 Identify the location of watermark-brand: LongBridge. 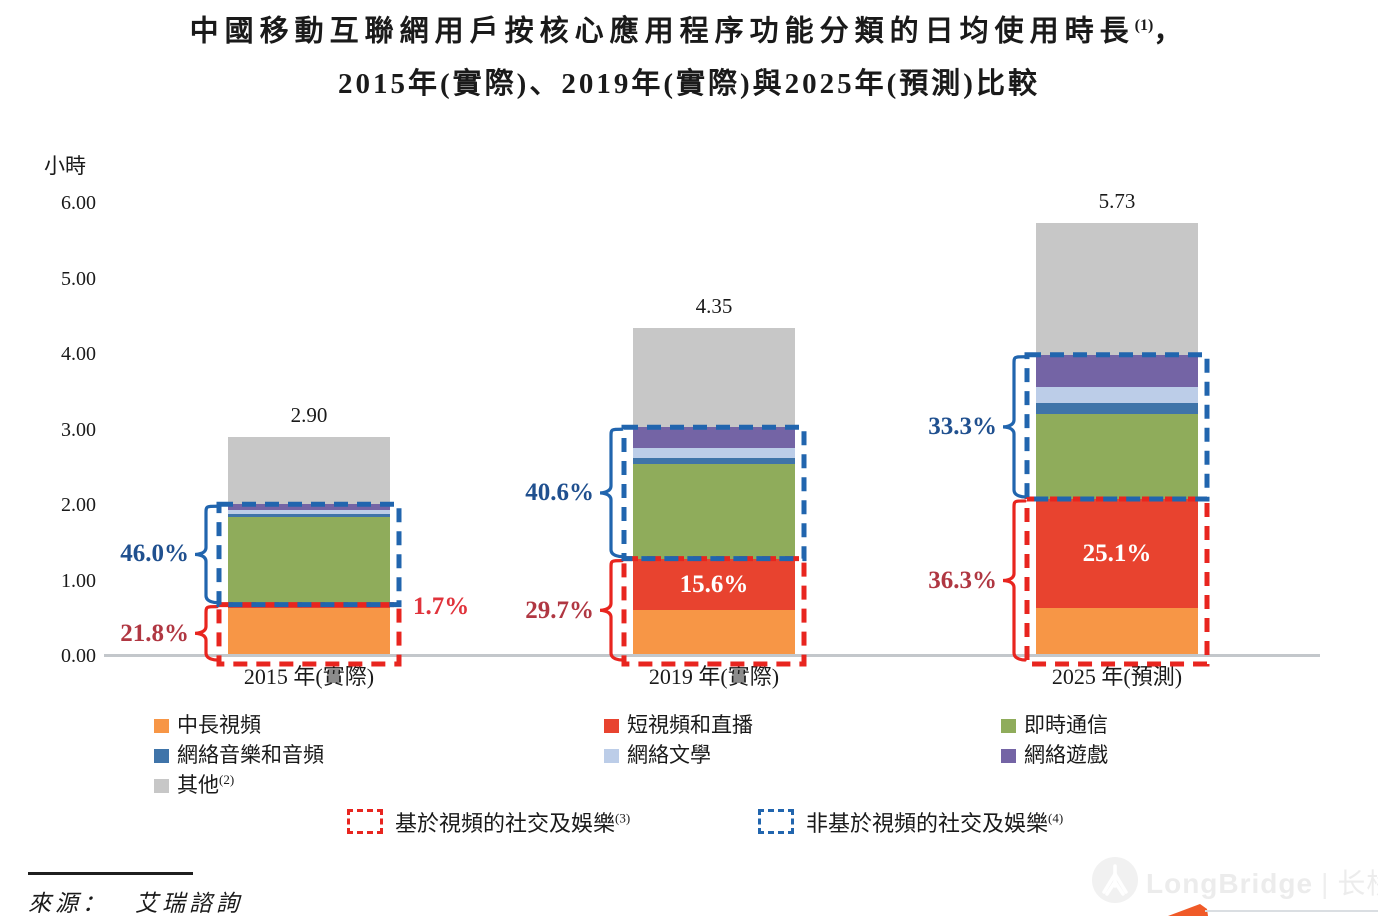
(1230, 883).